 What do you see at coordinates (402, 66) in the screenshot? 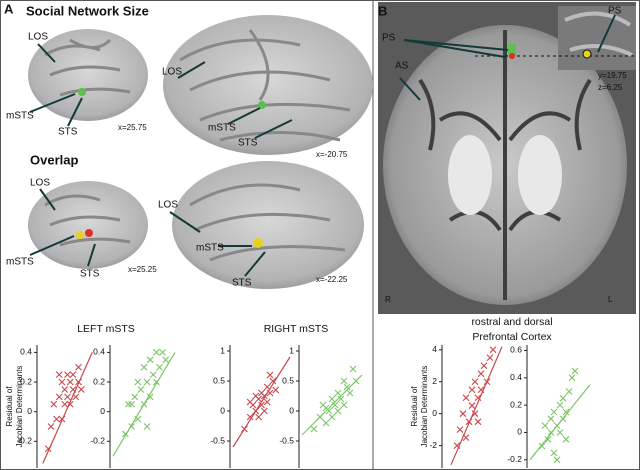
I see `region-label: AS` at bounding box center [402, 66].